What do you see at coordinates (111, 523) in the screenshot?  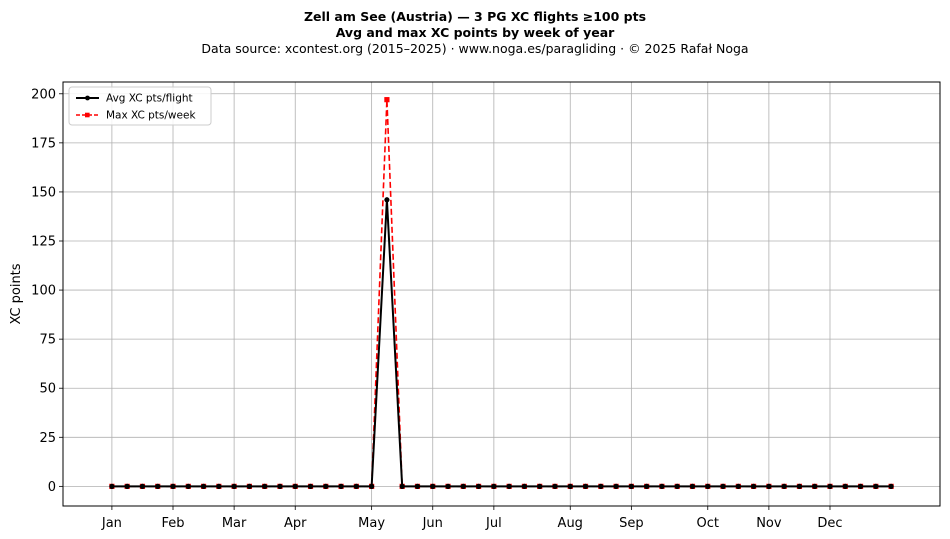 I see `x-tick-label: Jan` at bounding box center [111, 523].